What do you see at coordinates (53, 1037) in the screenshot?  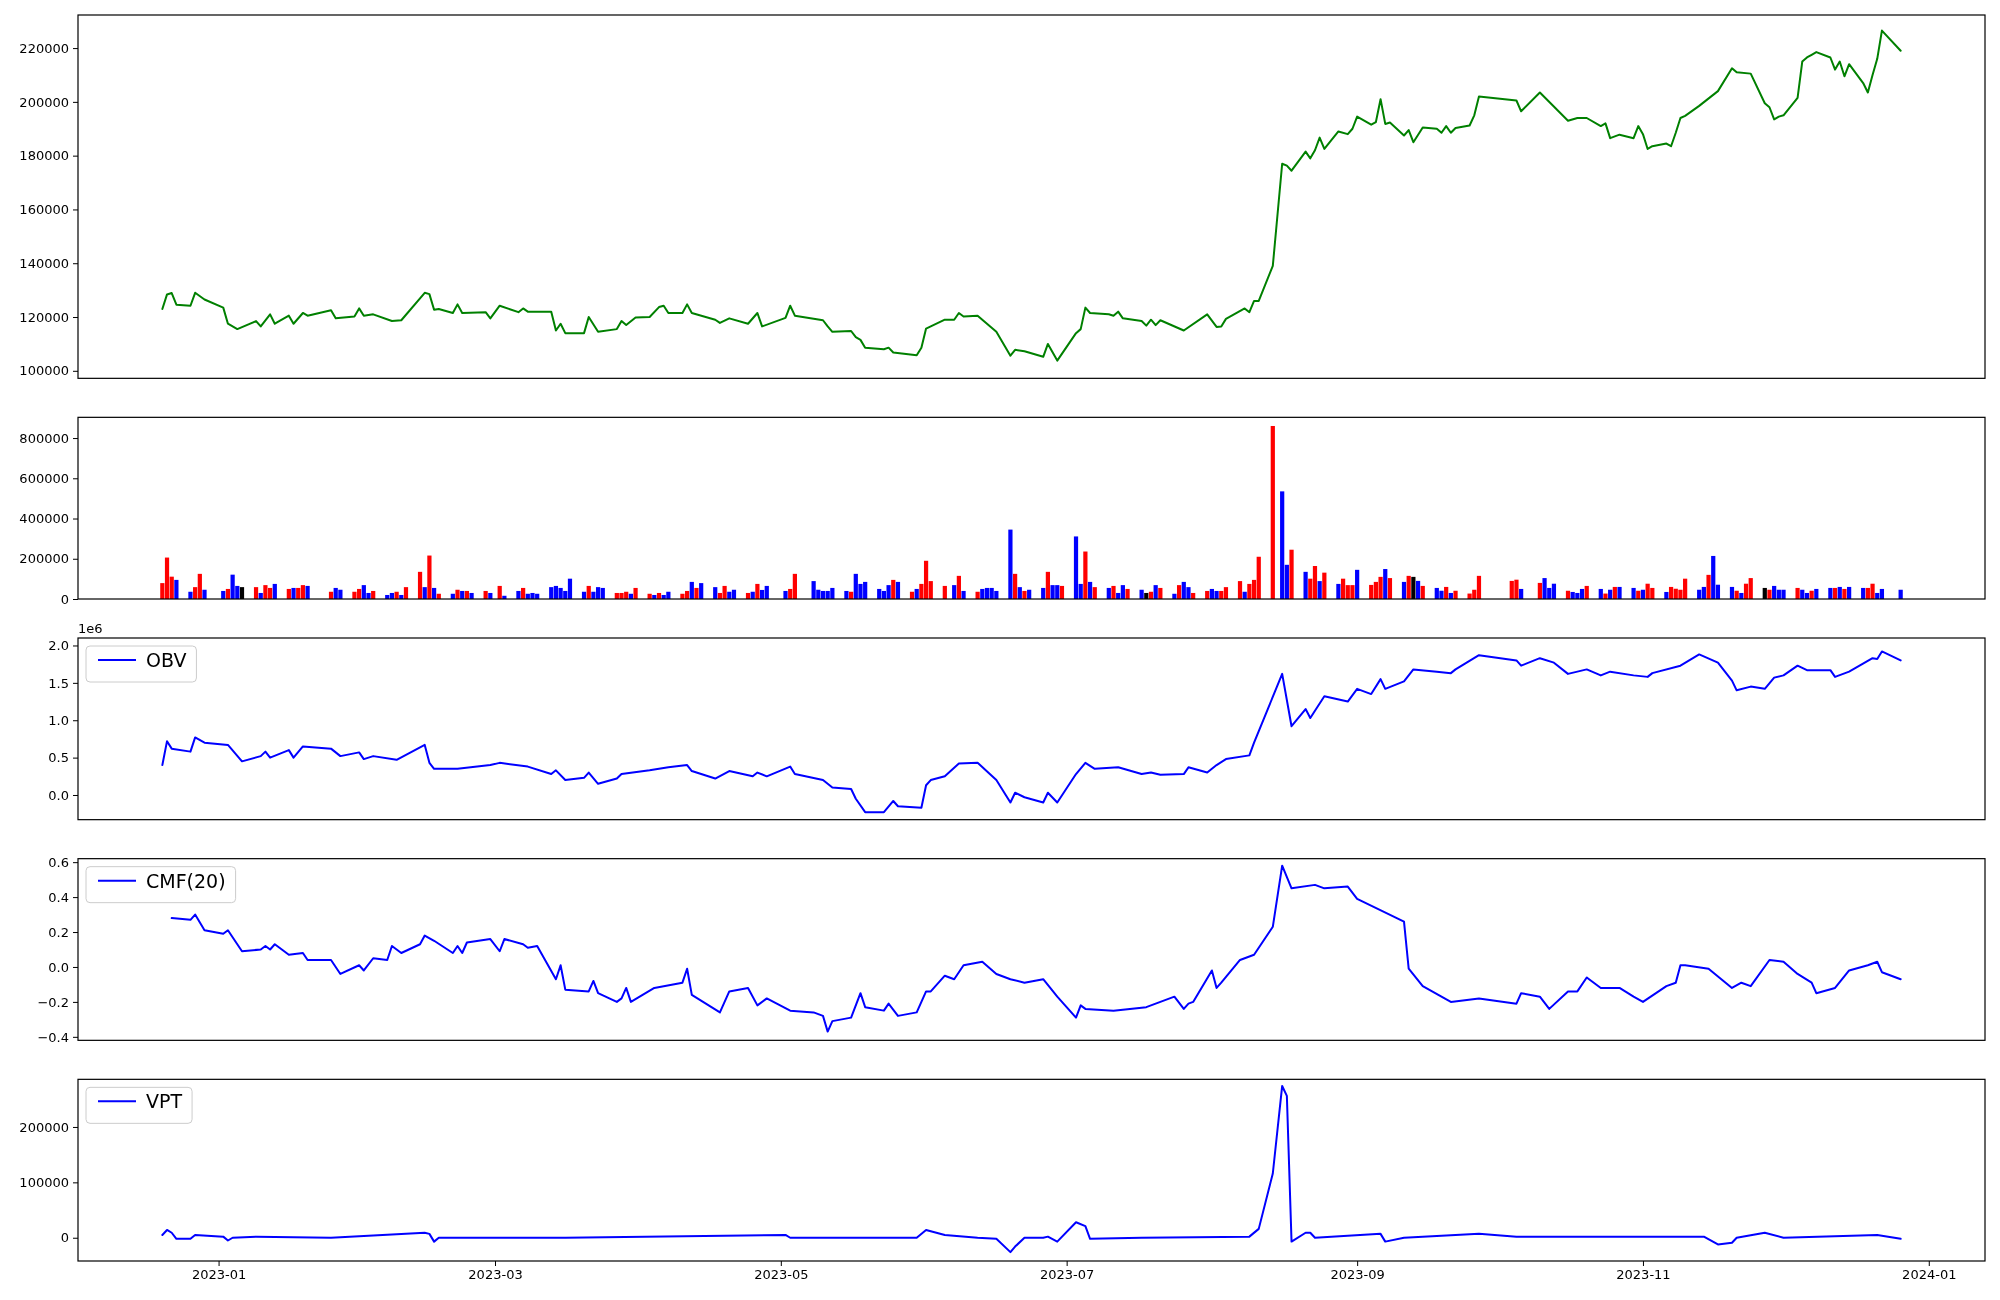 I see `y-tick-label: −0.4` at bounding box center [53, 1037].